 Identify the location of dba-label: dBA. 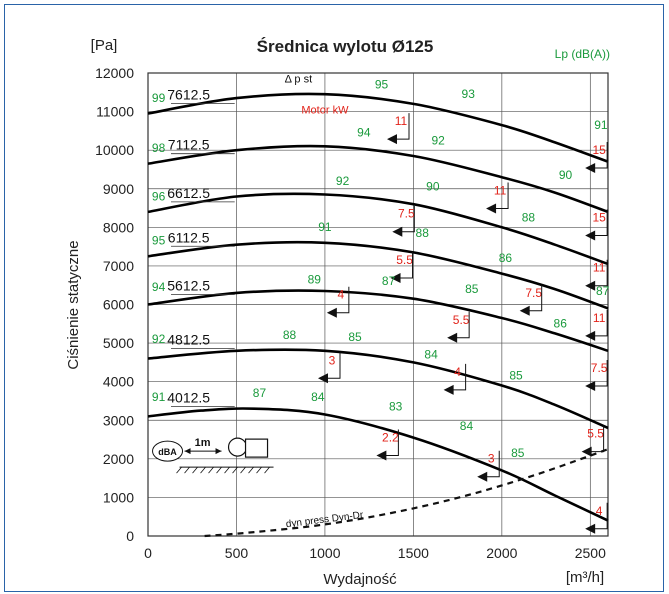
(167, 452).